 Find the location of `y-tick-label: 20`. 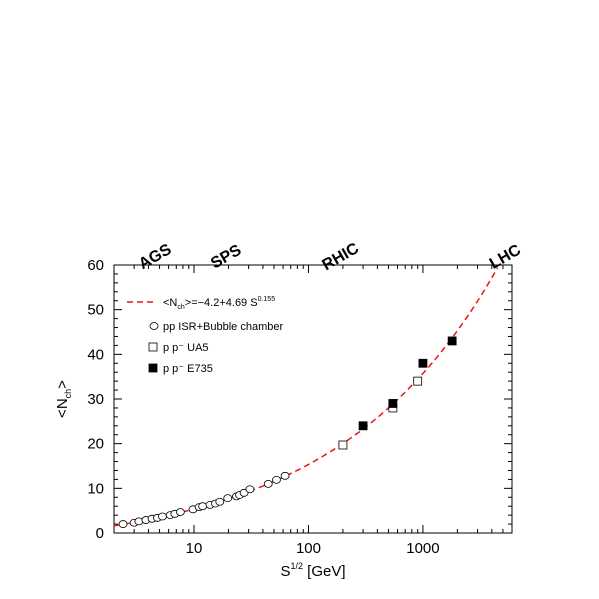

y-tick-label: 20 is located at coordinates (95, 444).